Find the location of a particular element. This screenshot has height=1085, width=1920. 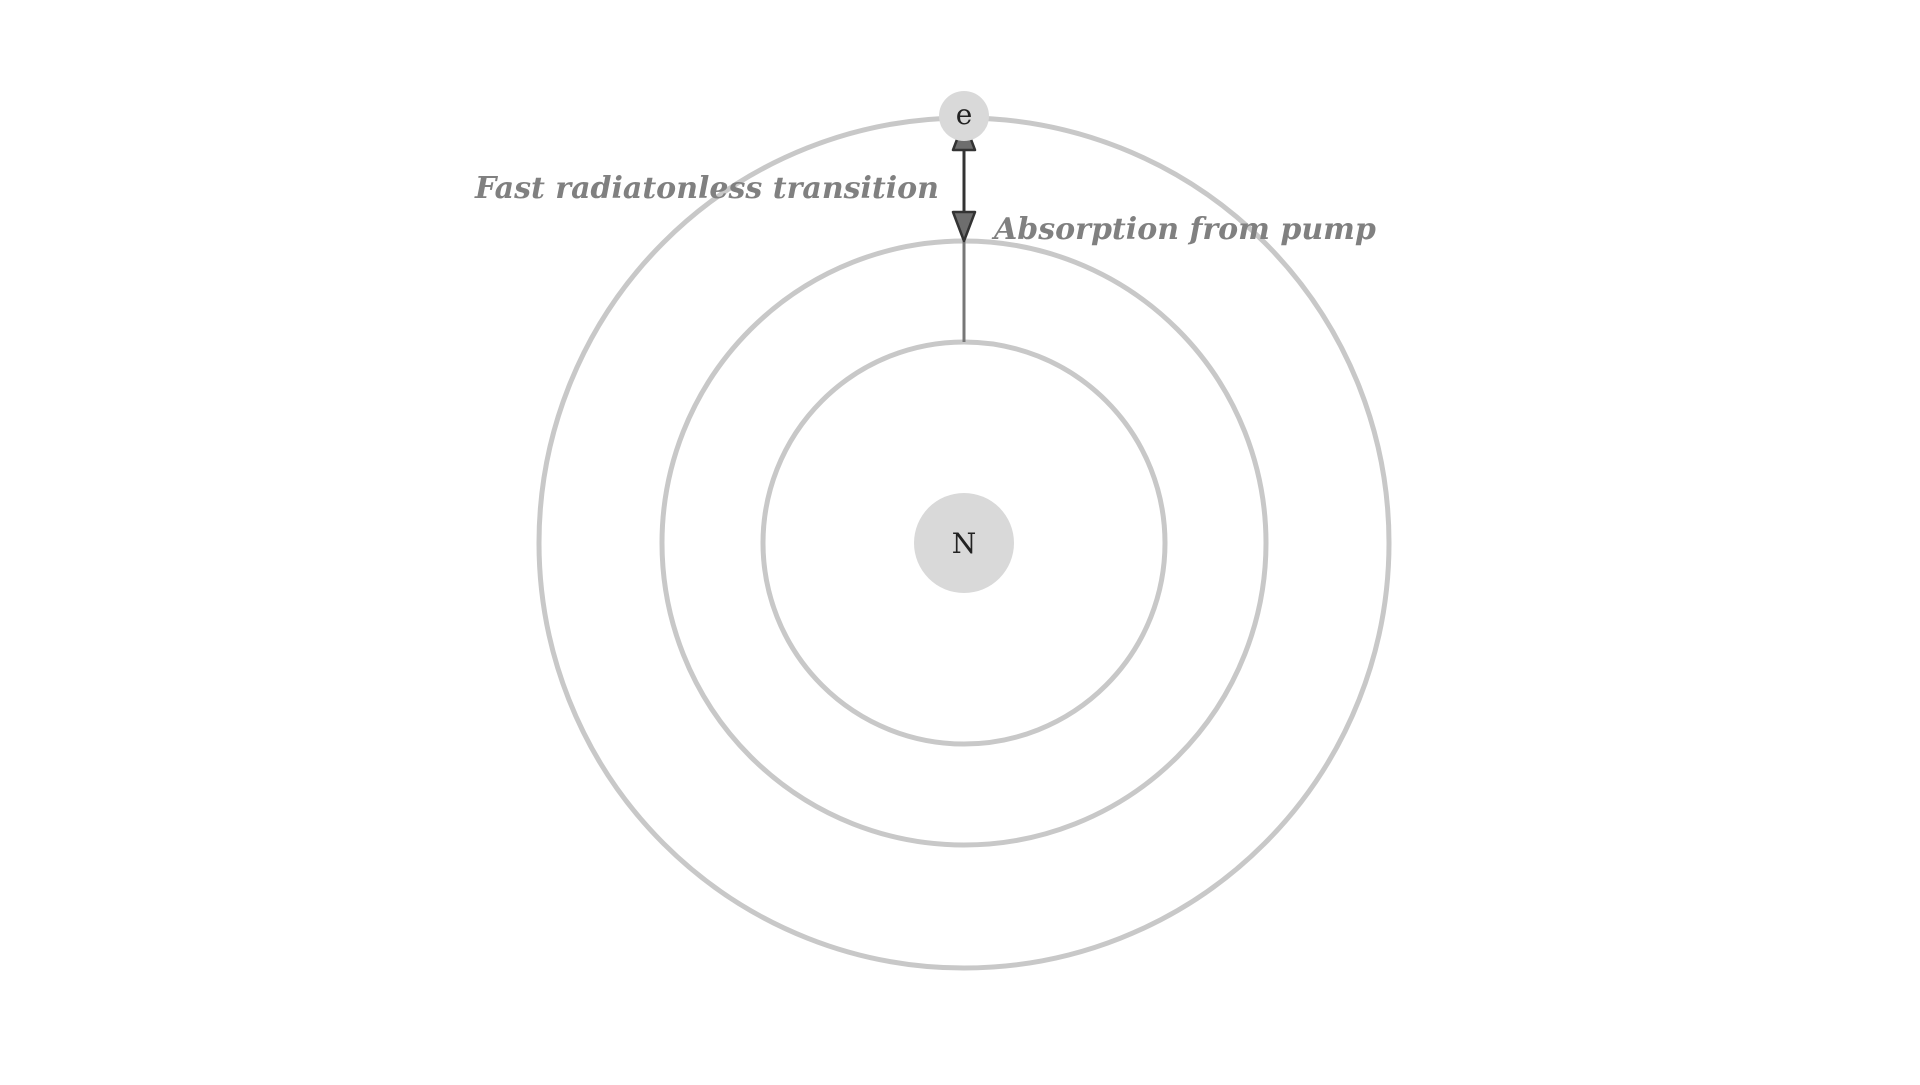

transition-arrow-down-head is located at coordinates (964, 226).